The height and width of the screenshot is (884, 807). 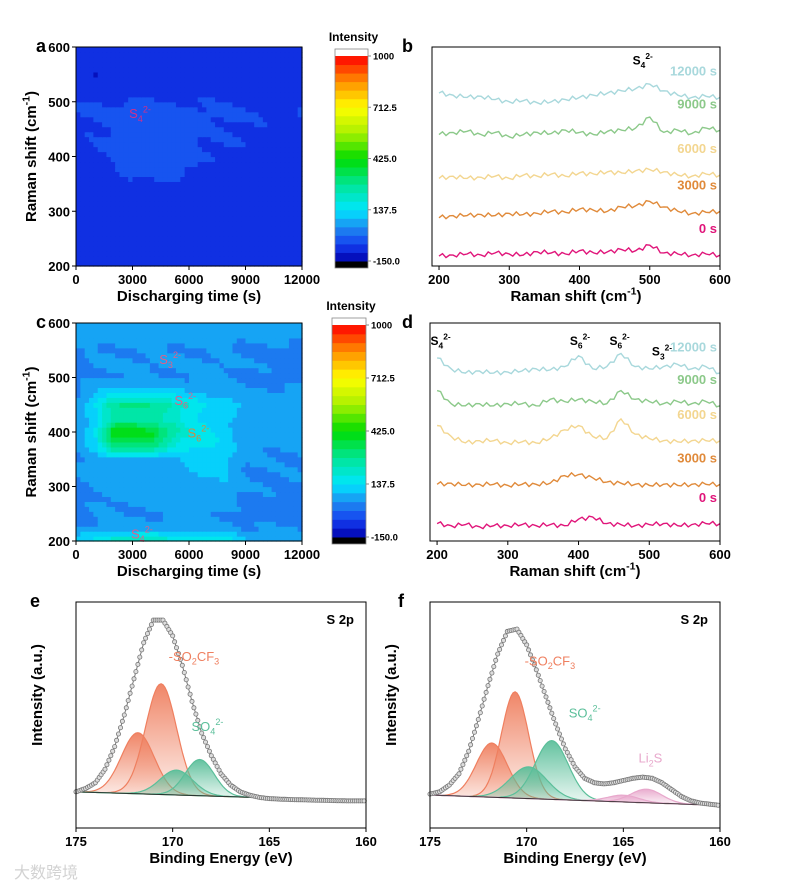 What do you see at coordinates (151, 625) in the screenshot?
I see `envelope-marker` at bounding box center [151, 625].